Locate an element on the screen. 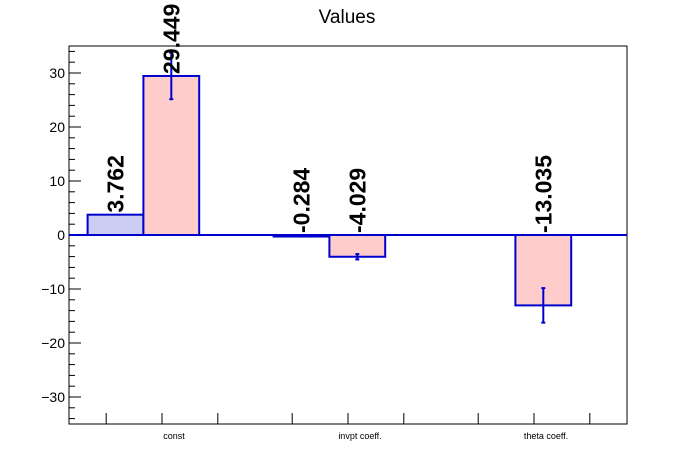  data-label: -0.284 is located at coordinates (302, 200).